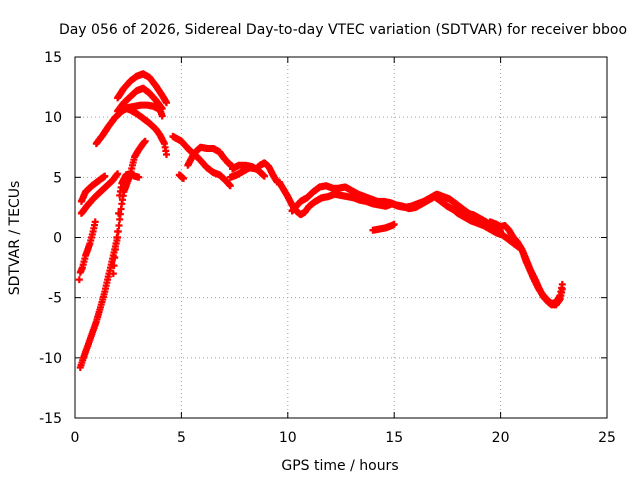 The image size is (640, 480). What do you see at coordinates (53, 118) in the screenshot?
I see `y-tick-label: 10` at bounding box center [53, 118].